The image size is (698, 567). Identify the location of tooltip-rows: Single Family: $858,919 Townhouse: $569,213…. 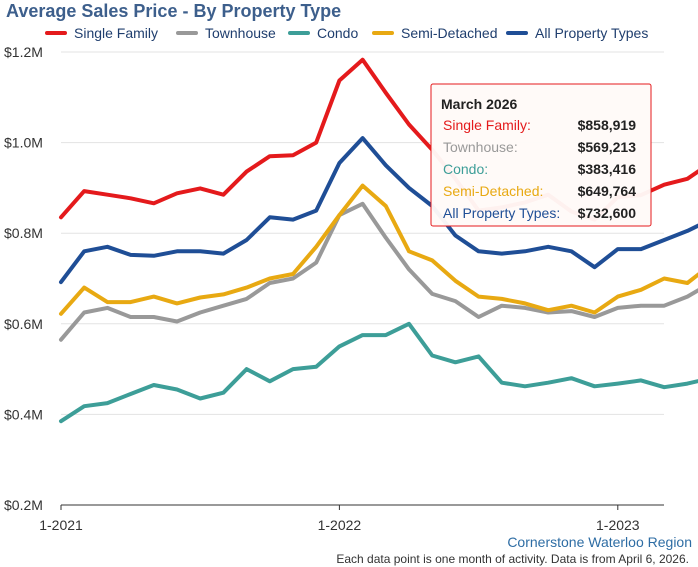
(539, 169).